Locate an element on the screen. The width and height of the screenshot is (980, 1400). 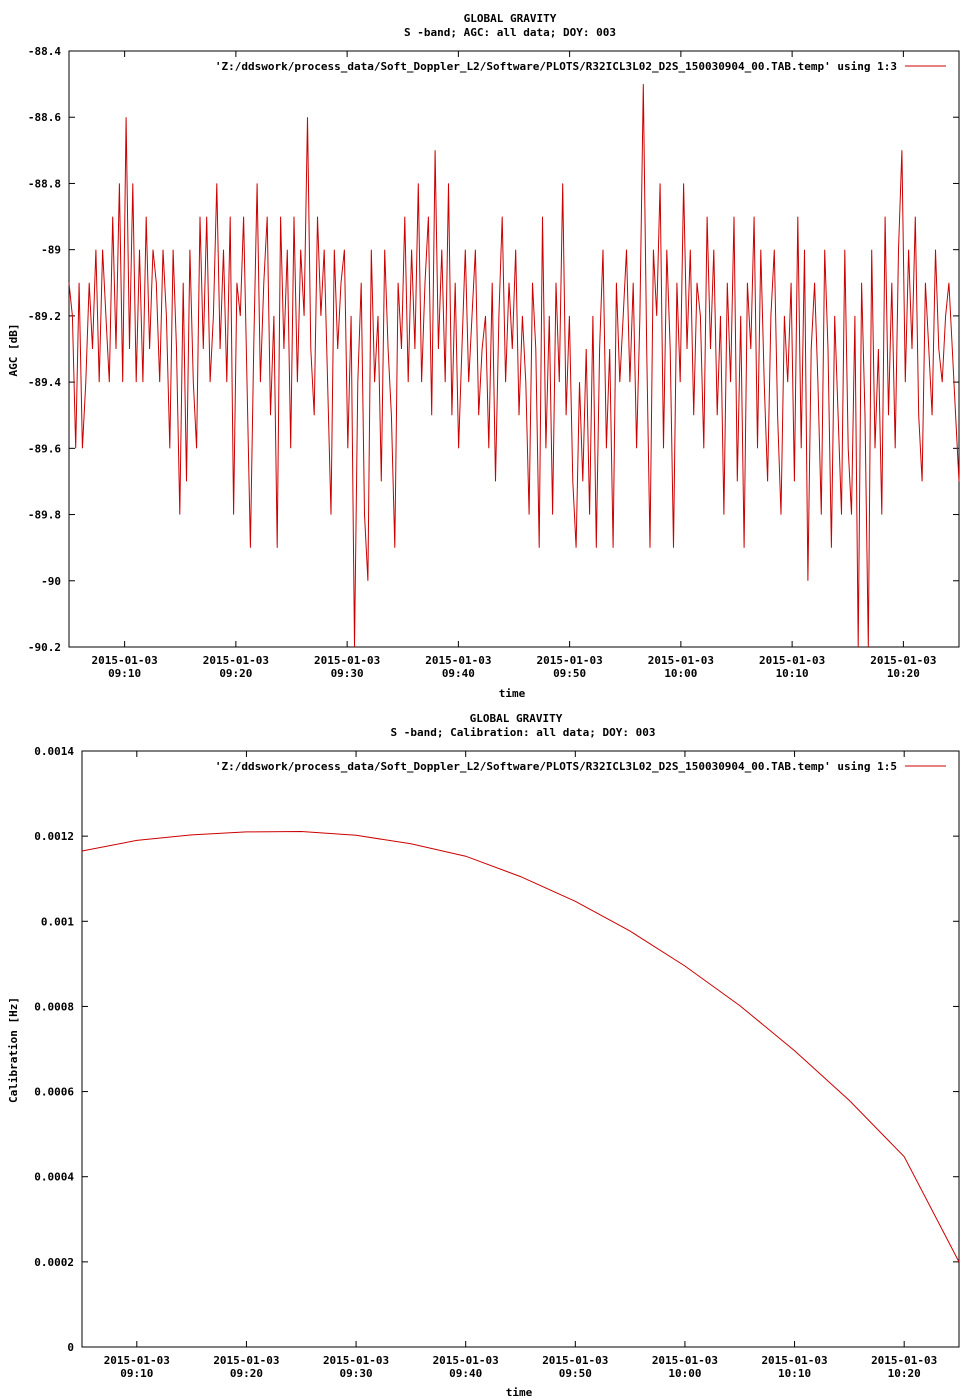
agc-chart-title: GLOBAL GRAVITY is located at coordinates (510, 18).